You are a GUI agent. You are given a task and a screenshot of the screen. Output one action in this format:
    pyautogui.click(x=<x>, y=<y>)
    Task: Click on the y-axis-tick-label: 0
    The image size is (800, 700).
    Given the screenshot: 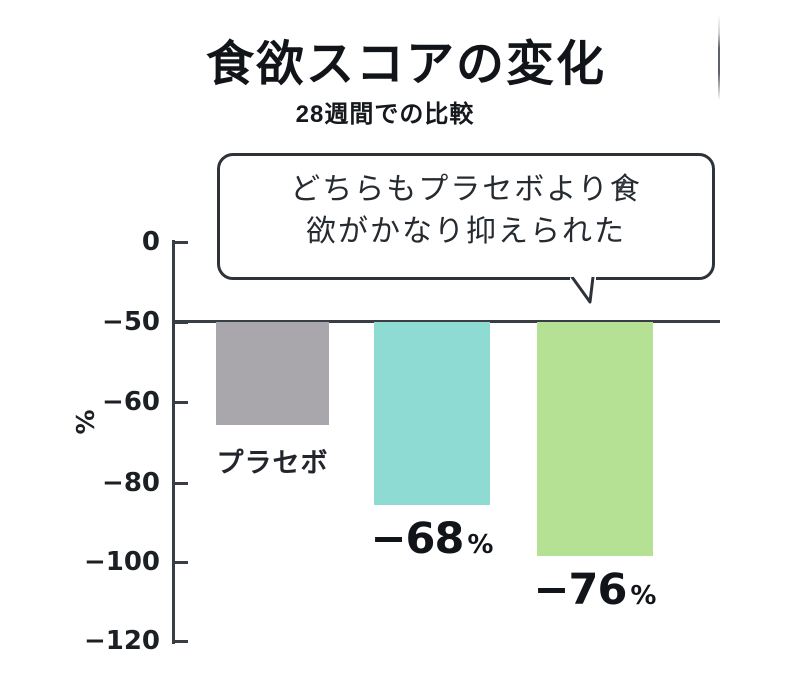 What is the action you would take?
    pyautogui.click(x=150, y=242)
    